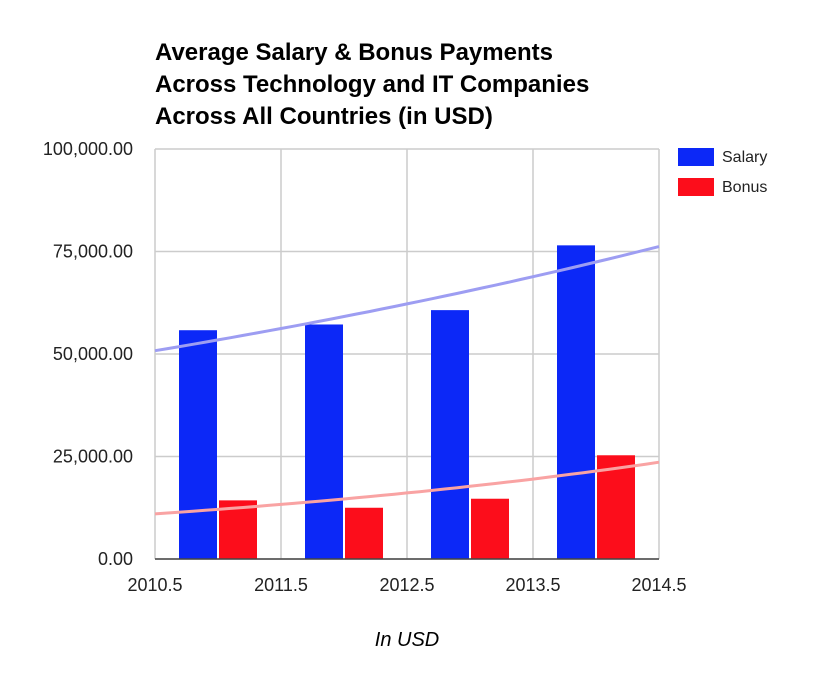 The image size is (818, 686). Describe the element at coordinates (407, 299) in the screenshot. I see `trendline-salary` at that location.